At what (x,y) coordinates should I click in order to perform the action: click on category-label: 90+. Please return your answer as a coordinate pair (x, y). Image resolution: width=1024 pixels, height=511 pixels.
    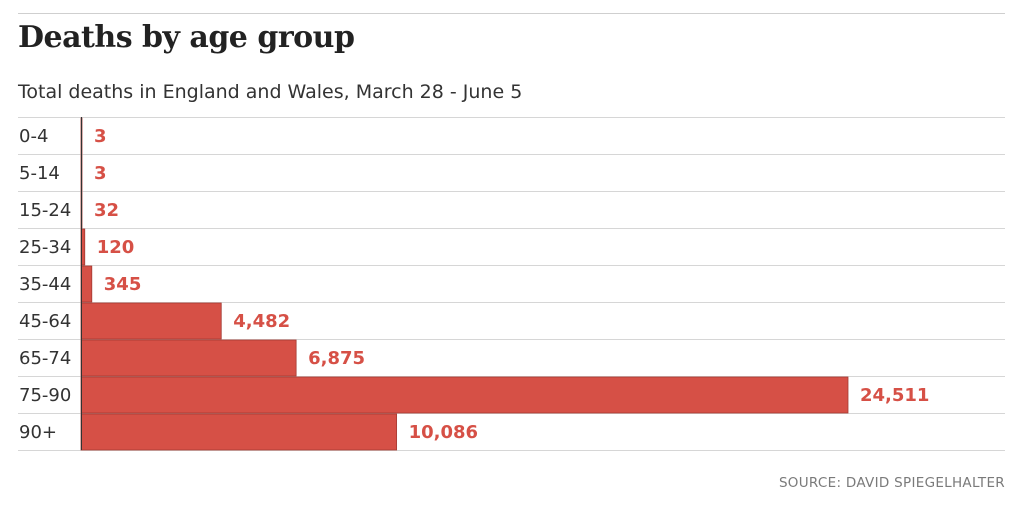
    Looking at the image, I should click on (38, 432).